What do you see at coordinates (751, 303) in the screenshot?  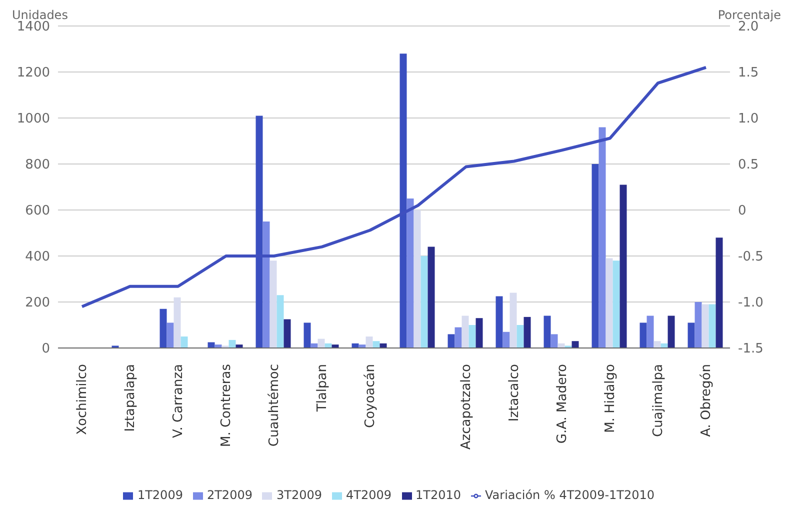 I see `y2-tick-label: -1.0` at bounding box center [751, 303].